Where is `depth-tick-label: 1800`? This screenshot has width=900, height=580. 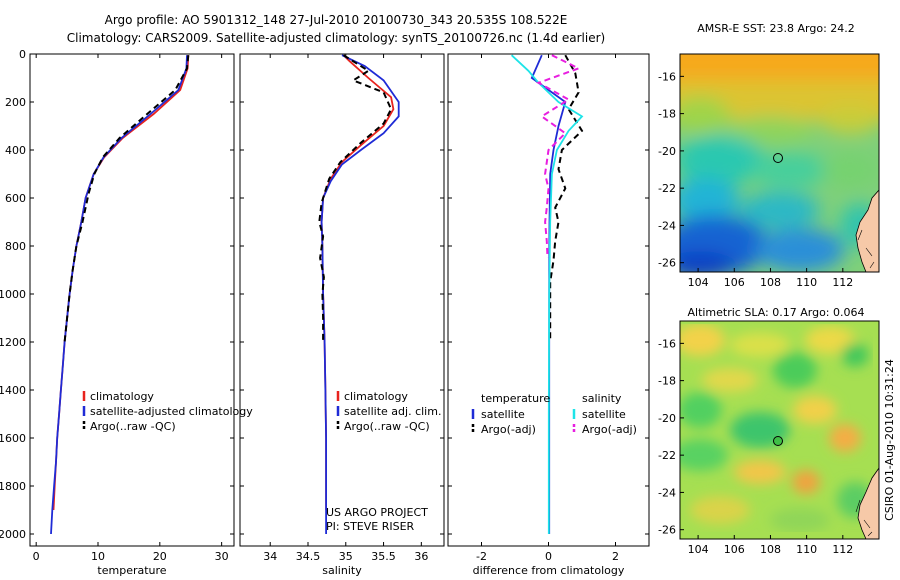 depth-tick-label: 1800 is located at coordinates (13, 486).